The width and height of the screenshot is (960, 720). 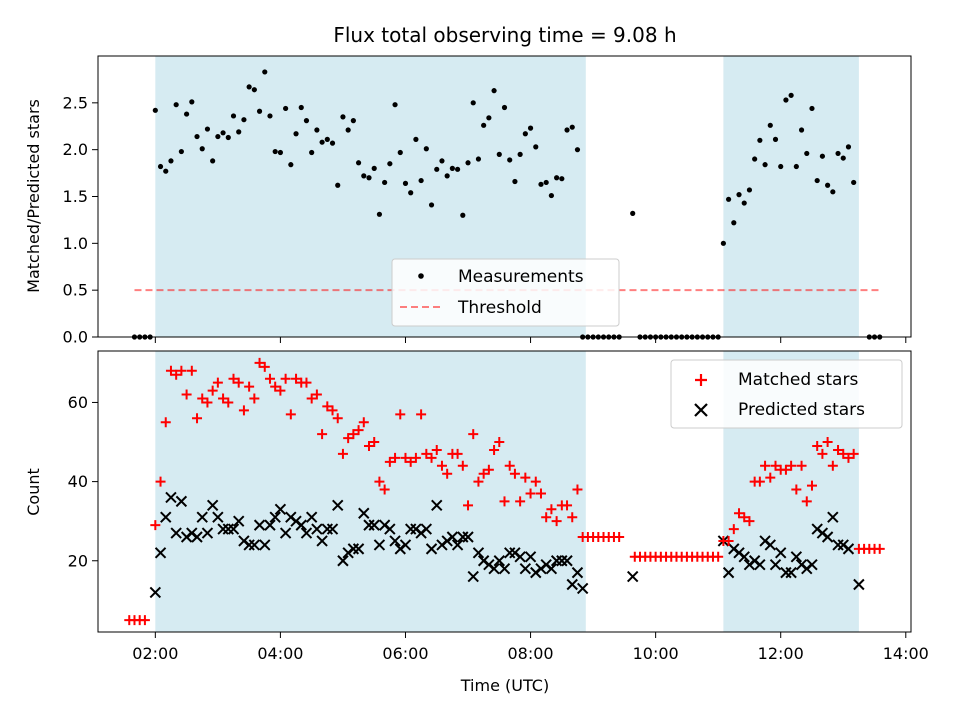 What do you see at coordinates (75, 243) in the screenshot?
I see `y-tick-label: 1.0` at bounding box center [75, 243].